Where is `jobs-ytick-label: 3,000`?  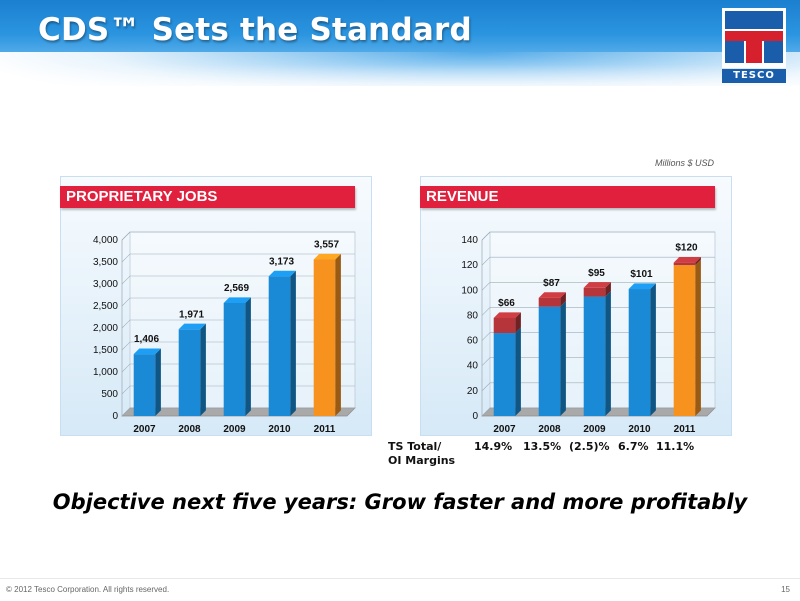 jobs-ytick-label: 3,000 is located at coordinates (105, 284).